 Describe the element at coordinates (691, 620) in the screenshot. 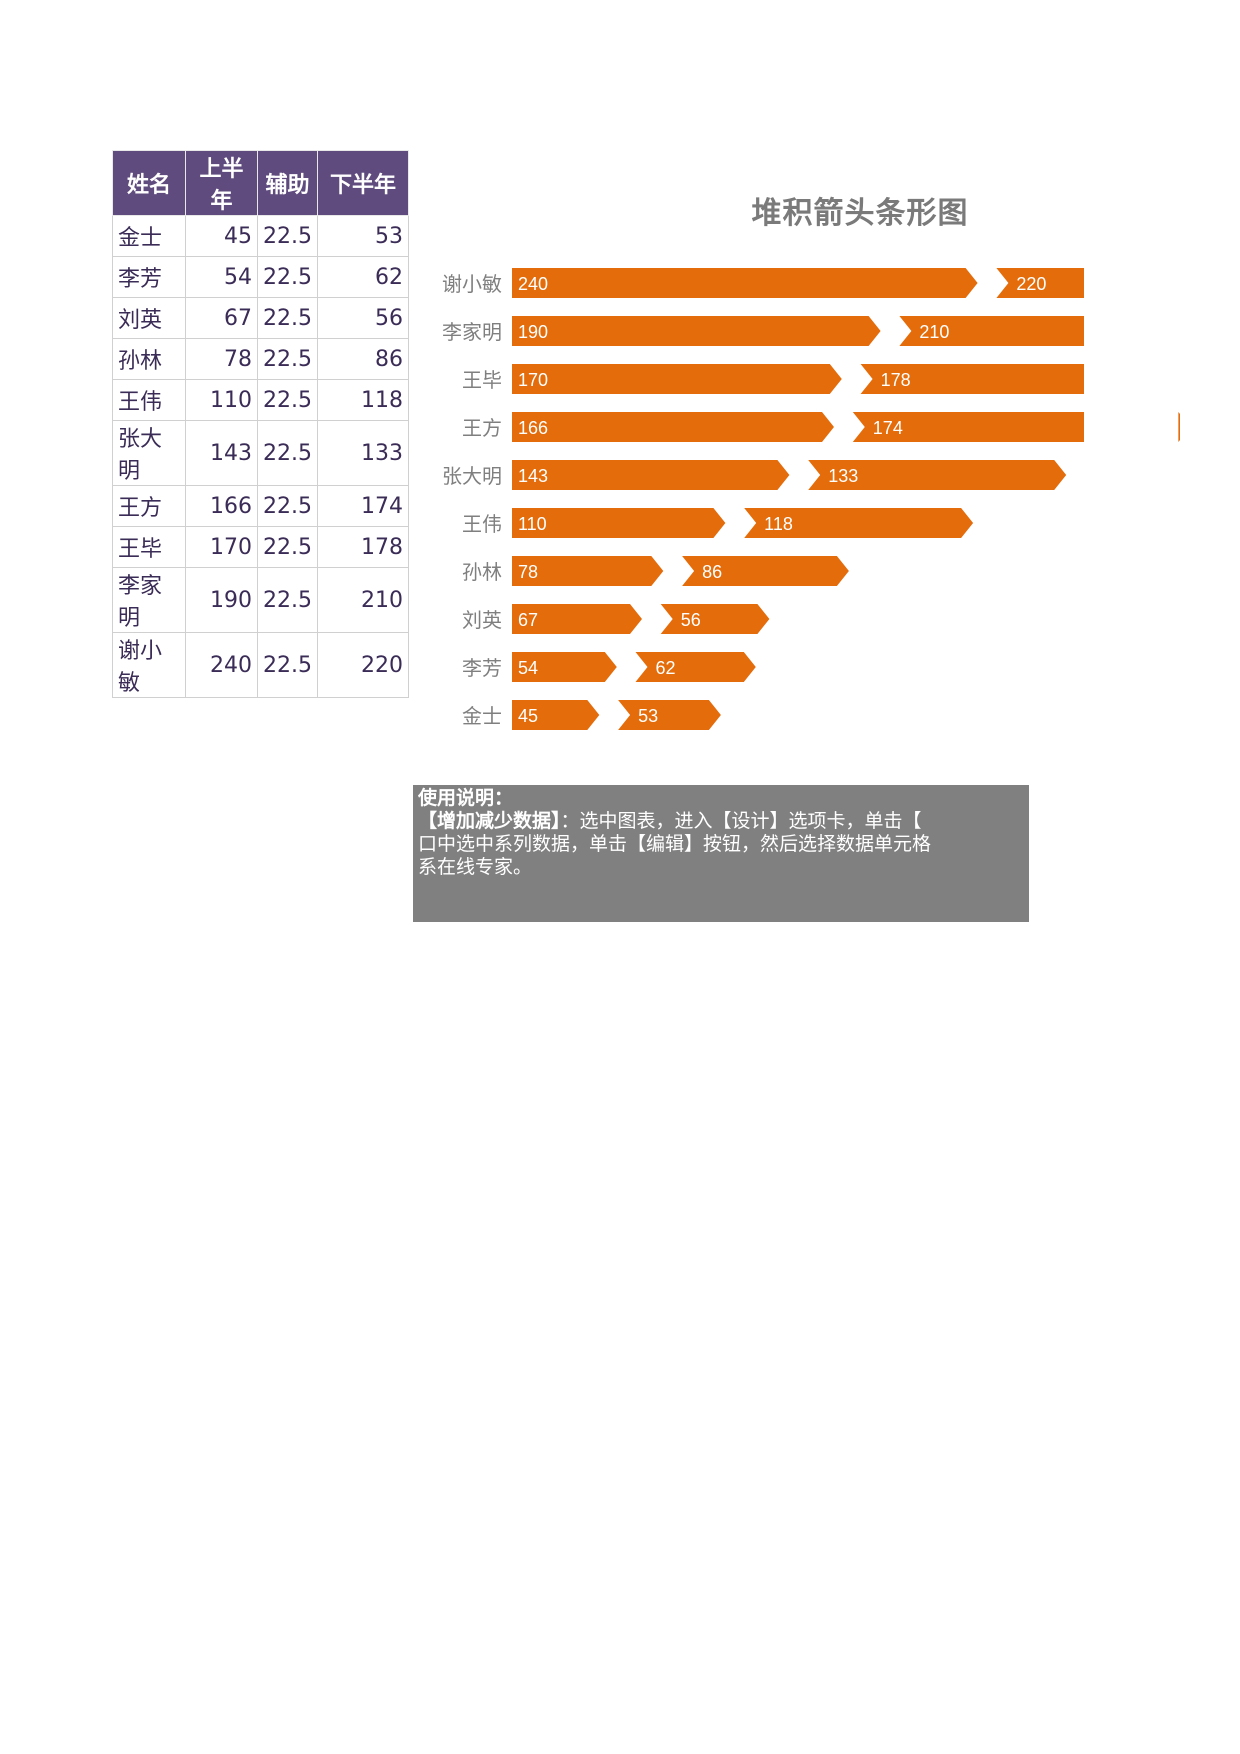

I see `data-label-second-half: 56` at that location.